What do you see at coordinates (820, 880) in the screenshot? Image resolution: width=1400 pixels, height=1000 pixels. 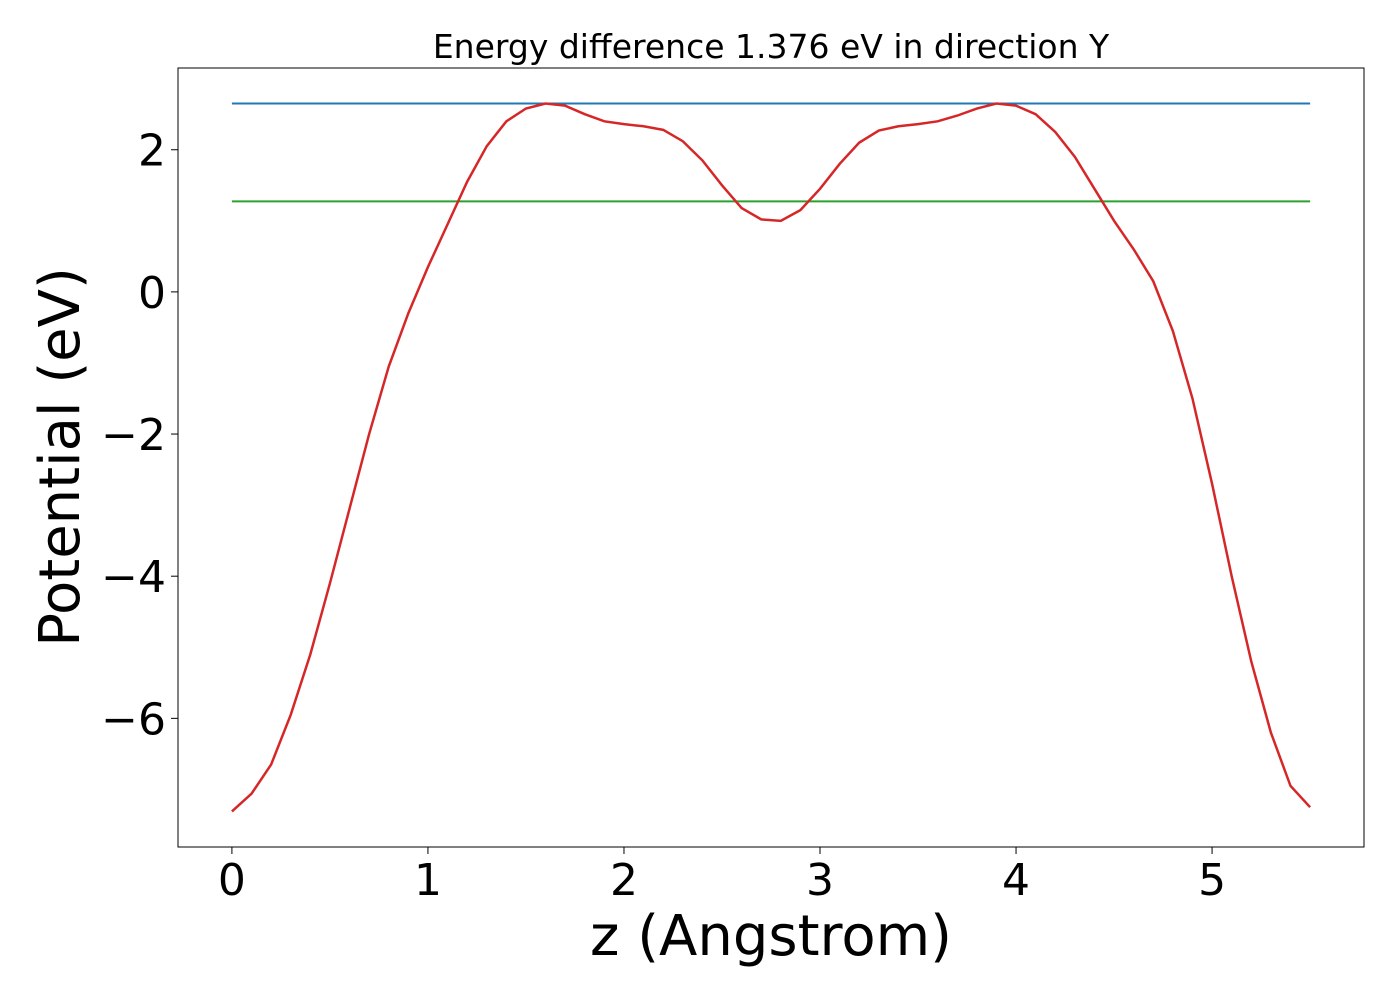 I see `x-tick-label: 3` at bounding box center [820, 880].